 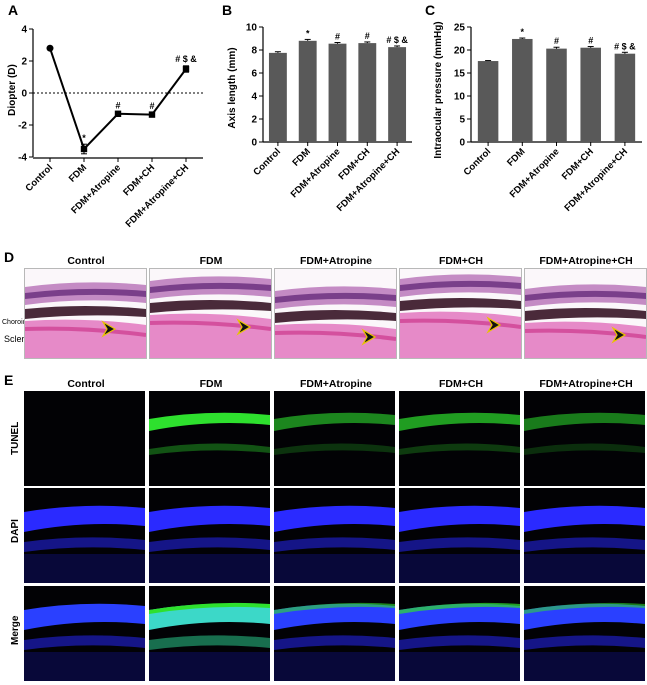 I want to click on histology-header-fdm-ch: FDM+CH, so click(x=461, y=261).